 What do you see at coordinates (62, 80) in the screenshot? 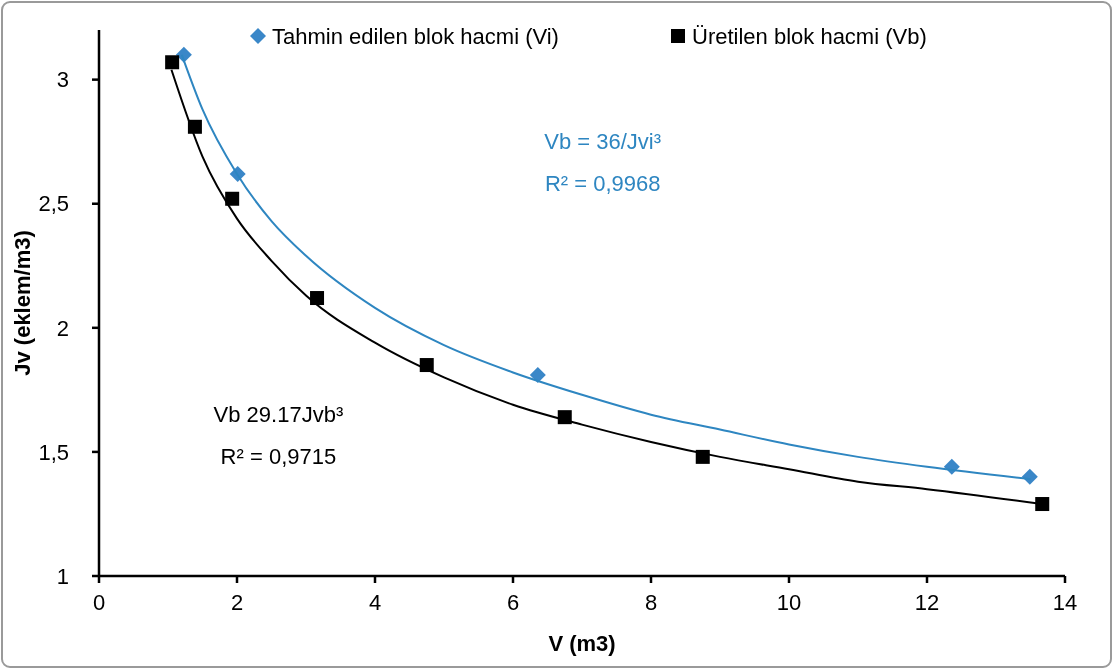
I see `y-tick-label: 3` at bounding box center [62, 80].